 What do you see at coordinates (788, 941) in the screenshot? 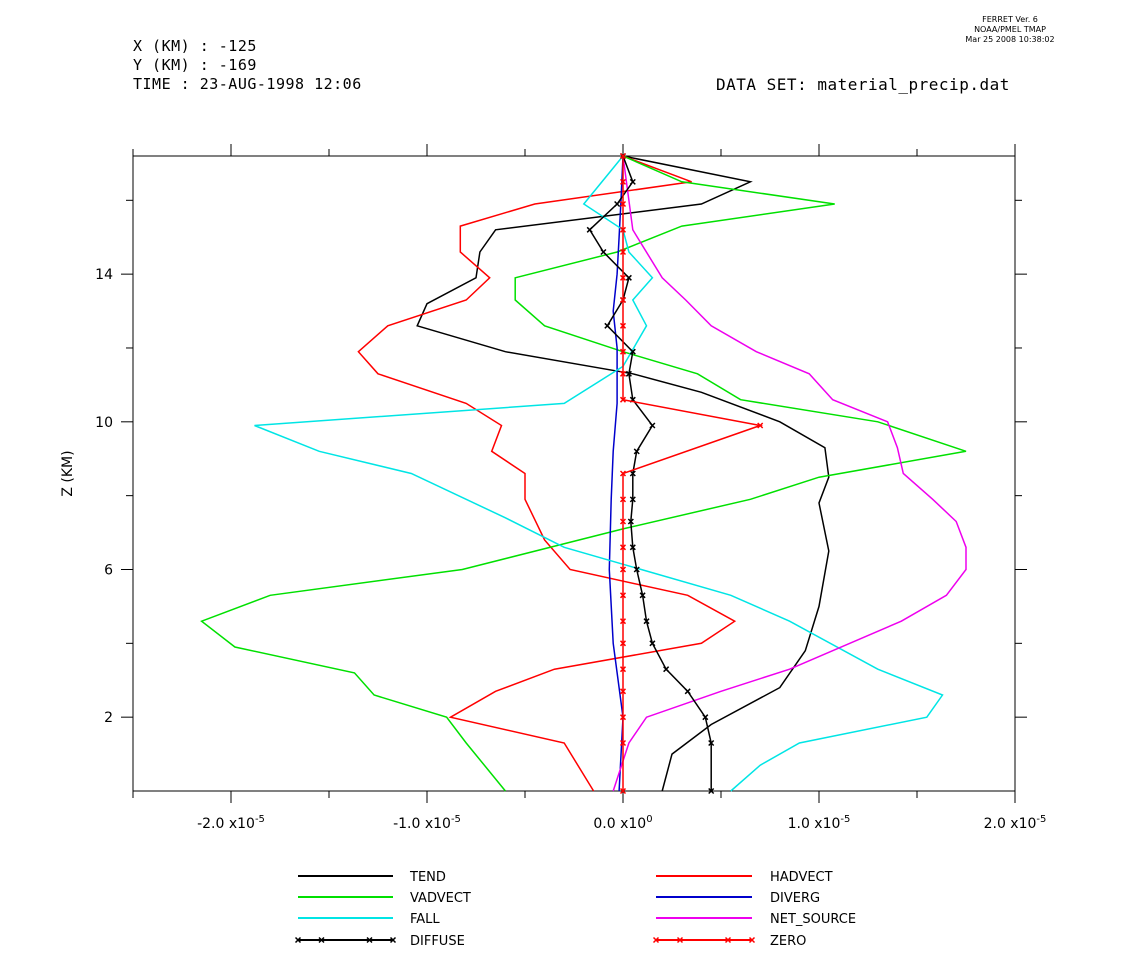
I see `legend-label: ZERO` at bounding box center [788, 941].